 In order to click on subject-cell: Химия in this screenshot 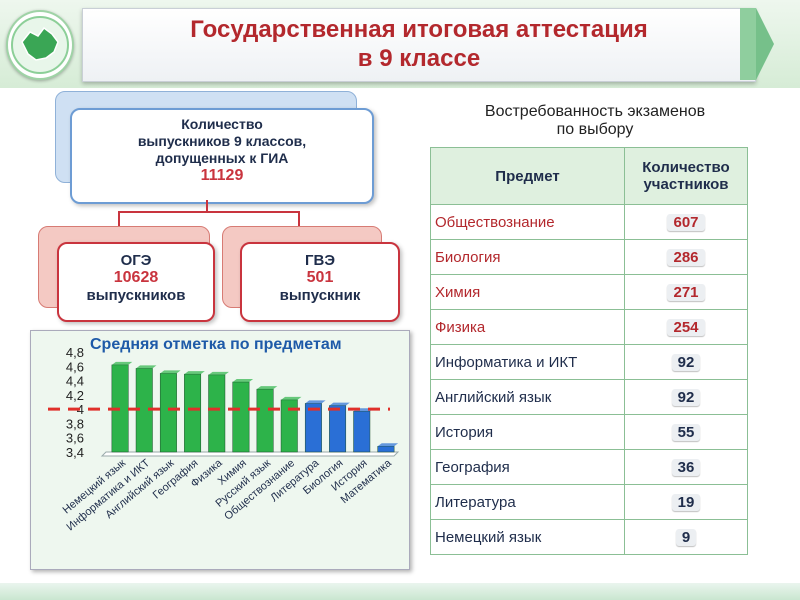, I will do `click(527, 292)`.